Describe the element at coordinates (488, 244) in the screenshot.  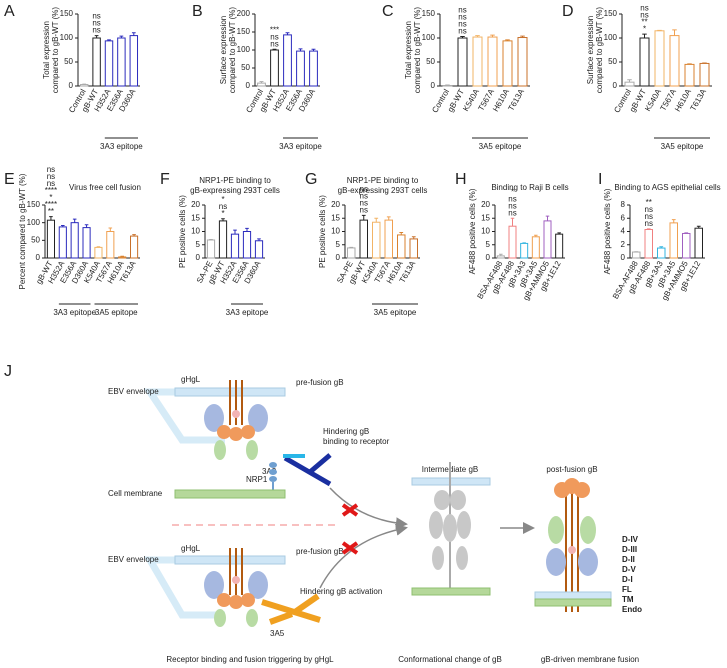
I see `y-tick-label: 5` at that location.